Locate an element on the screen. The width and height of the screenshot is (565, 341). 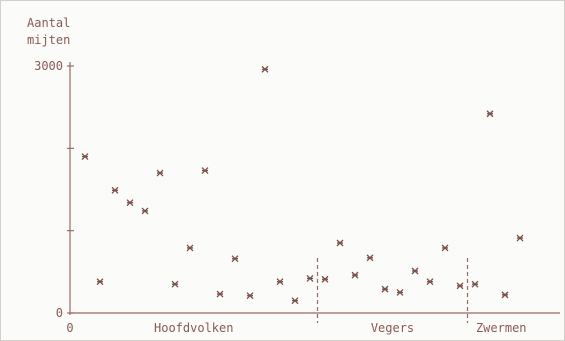
y-tick-label: 0 is located at coordinates (59, 313).